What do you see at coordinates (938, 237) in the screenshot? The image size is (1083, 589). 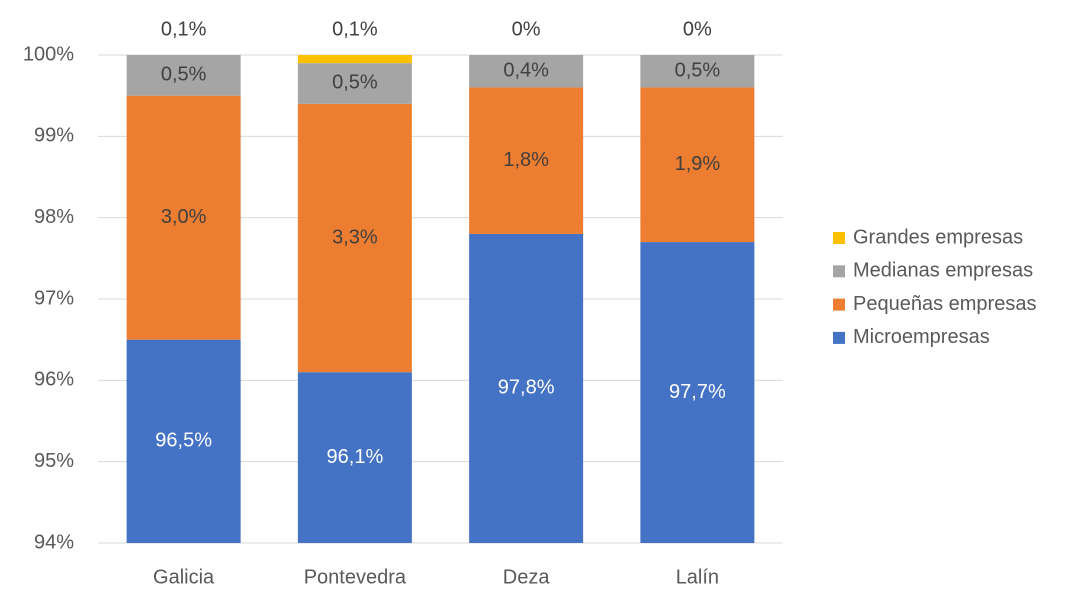 I see `legend-label: Grandes empresas` at bounding box center [938, 237].